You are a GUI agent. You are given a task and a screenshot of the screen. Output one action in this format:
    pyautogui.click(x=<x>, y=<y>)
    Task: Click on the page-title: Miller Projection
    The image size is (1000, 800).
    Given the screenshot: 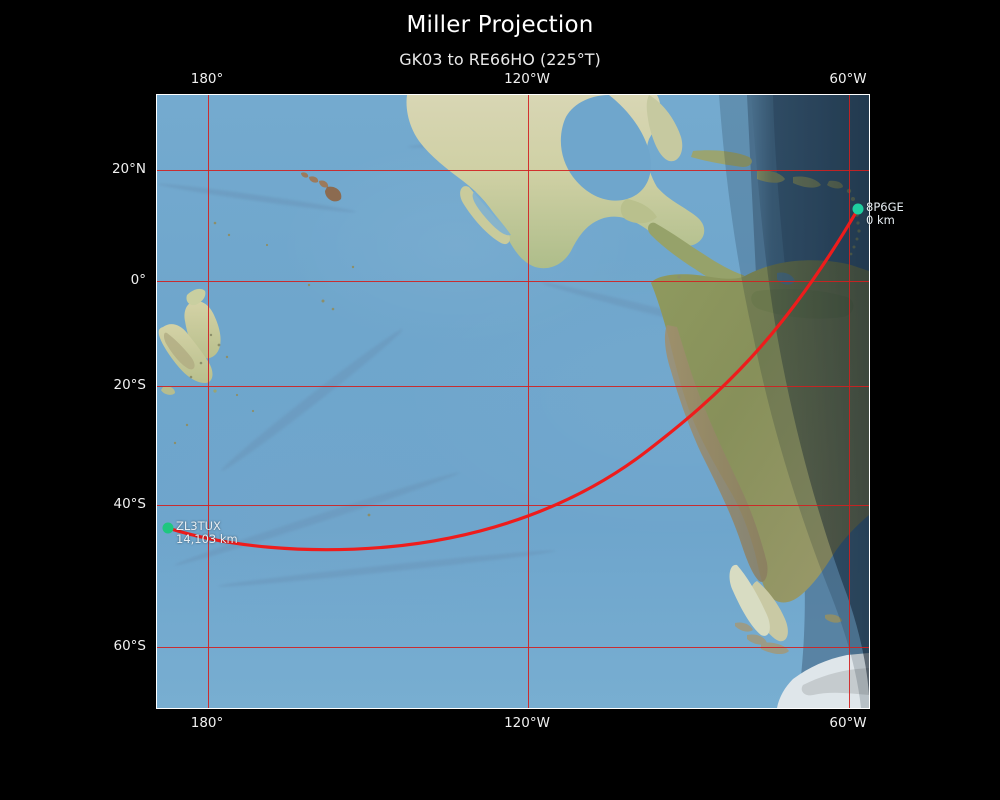 What is the action you would take?
    pyautogui.click(x=500, y=25)
    